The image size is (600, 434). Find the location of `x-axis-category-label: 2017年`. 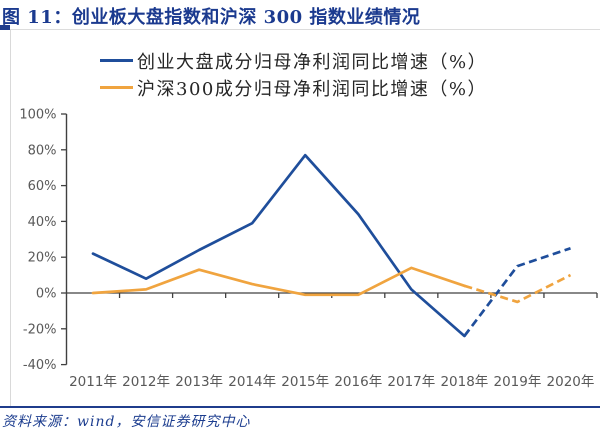

x-axis-category-label: 2017年 is located at coordinates (411, 382).